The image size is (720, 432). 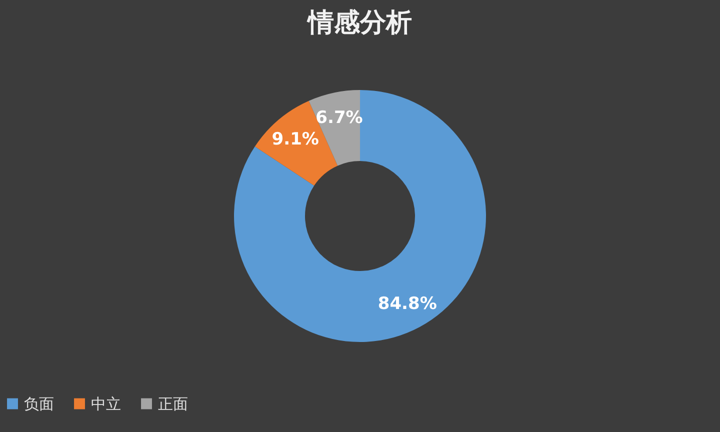 What do you see at coordinates (295, 140) in the screenshot?
I see `data-label: 9.1%` at bounding box center [295, 140].